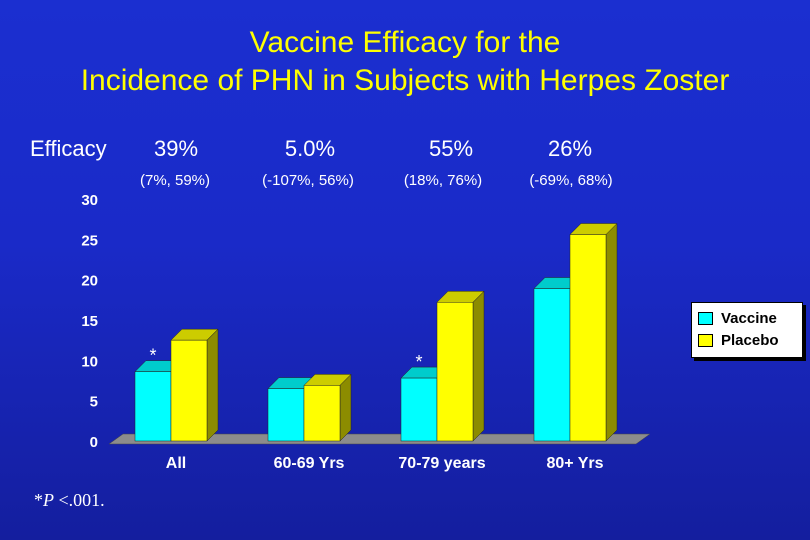  Describe the element at coordinates (89, 281) in the screenshot. I see `y-tick-label-20: 20` at that location.